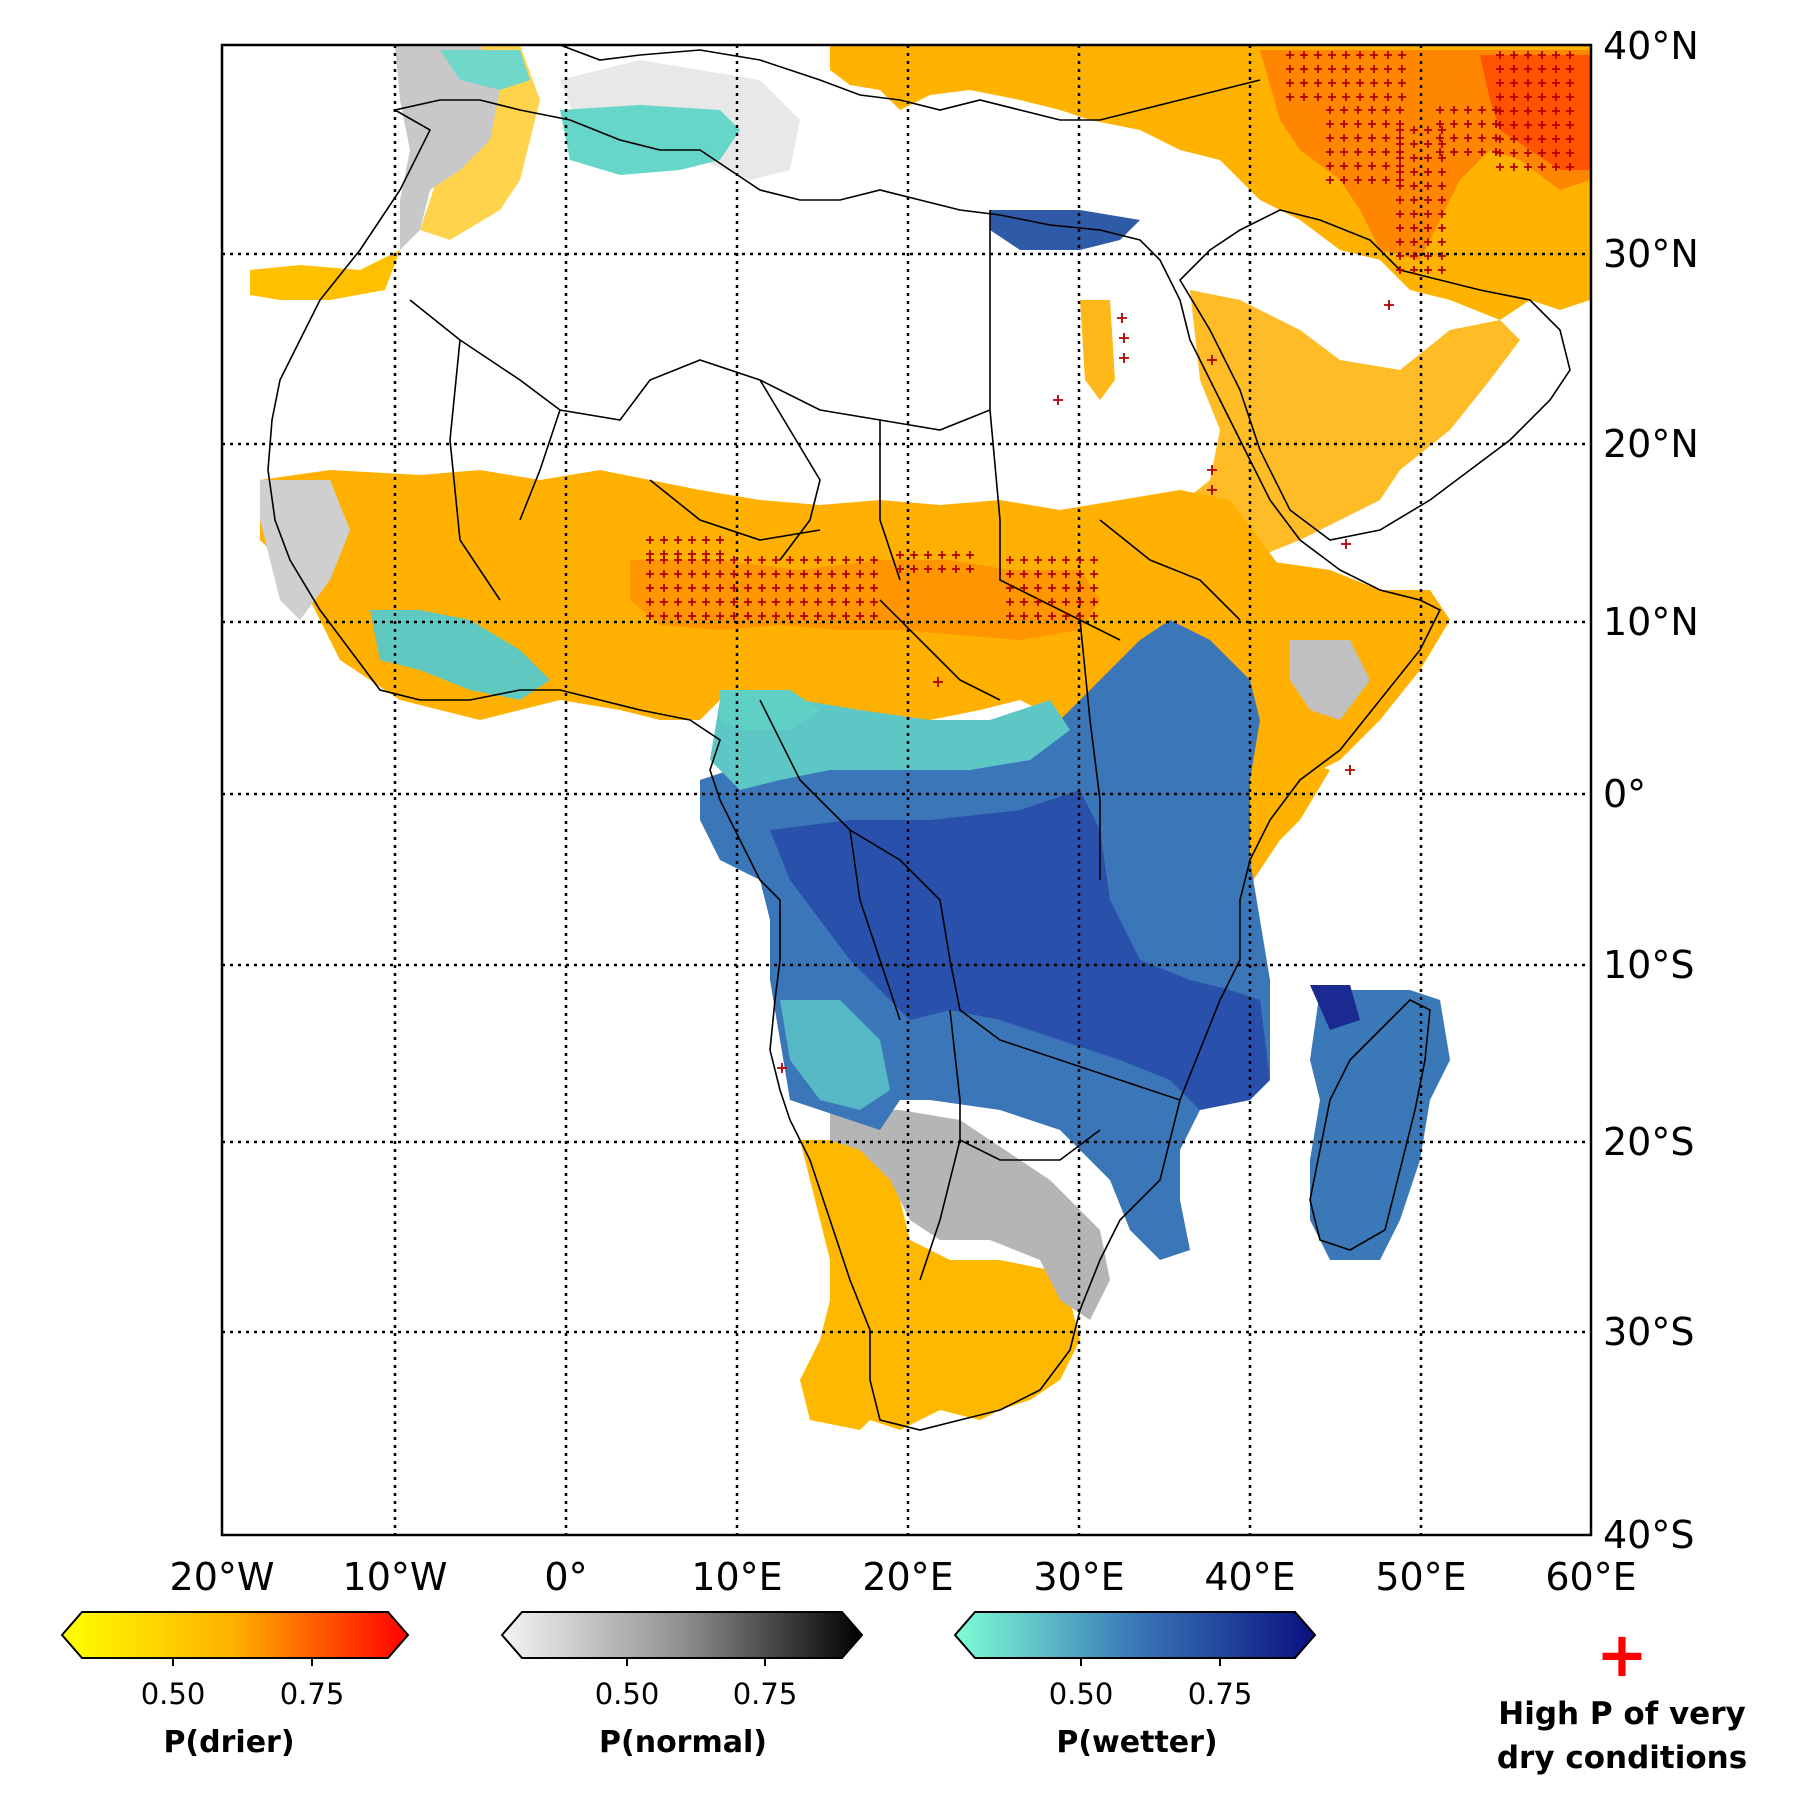  What do you see at coordinates (485, 70) in the screenshot?
I see `wetter-morocco-coast` at bounding box center [485, 70].